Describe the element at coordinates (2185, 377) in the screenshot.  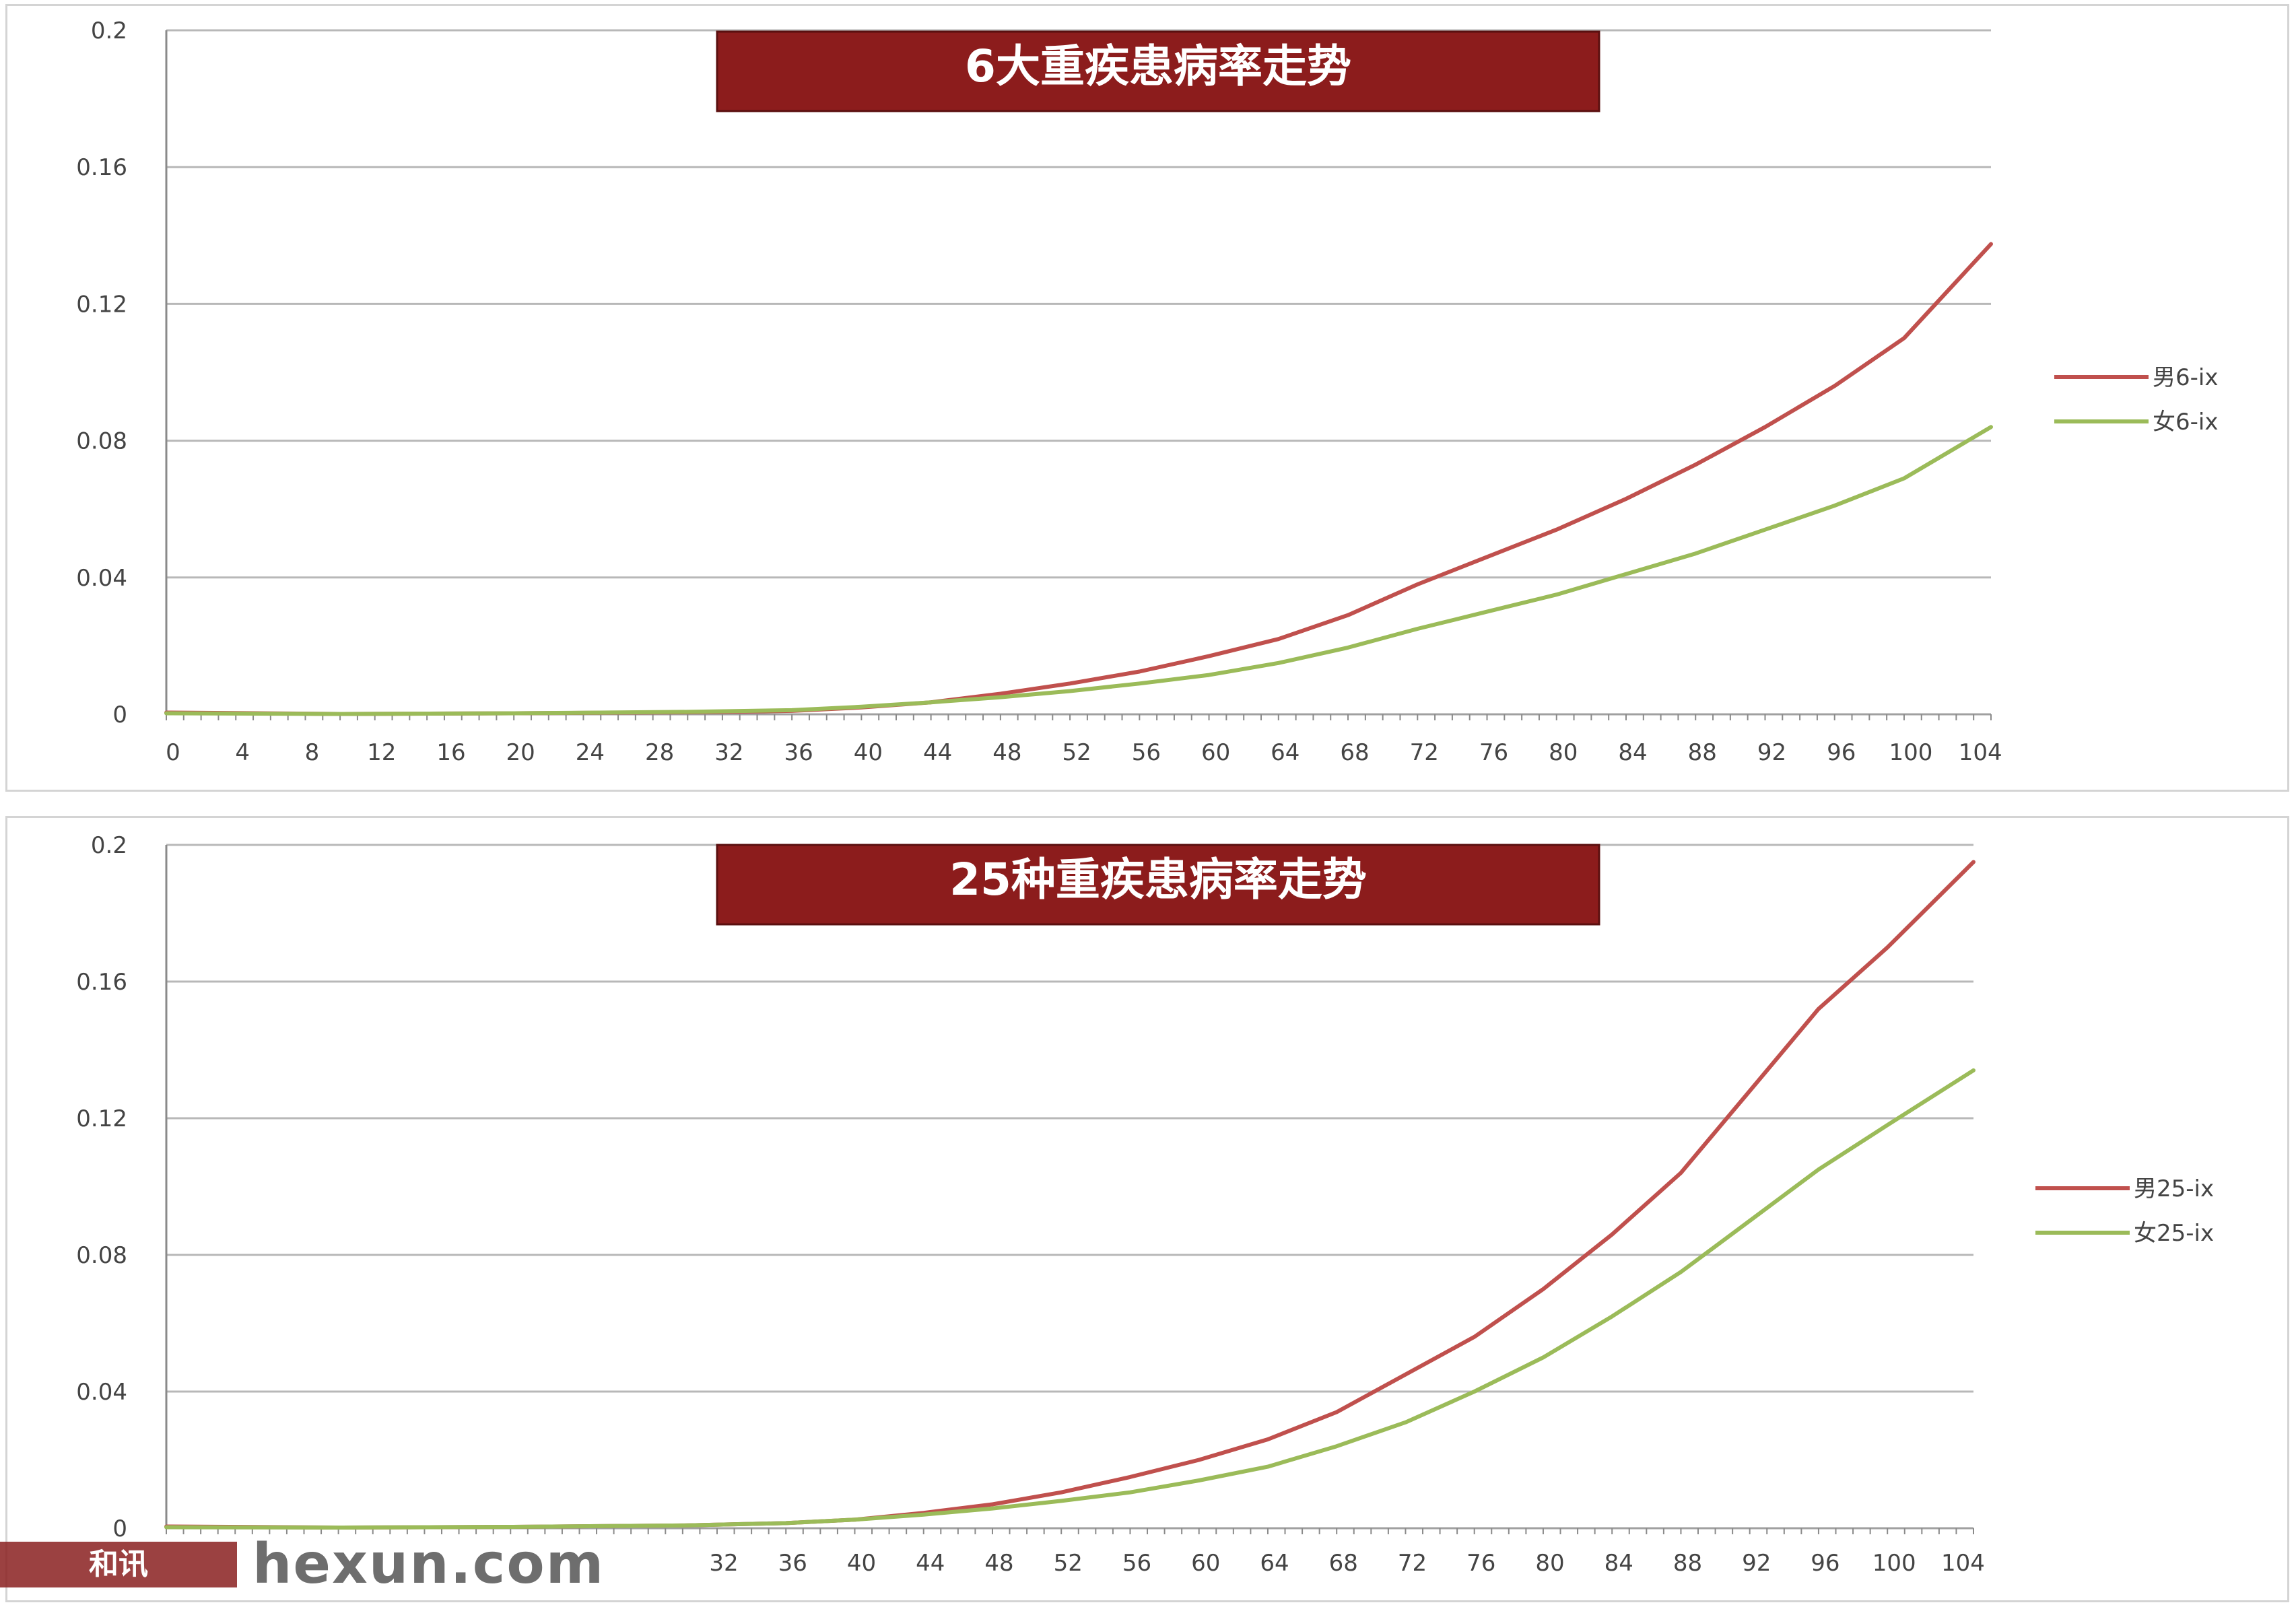
I see `legend-label: 男6-ix` at that location.